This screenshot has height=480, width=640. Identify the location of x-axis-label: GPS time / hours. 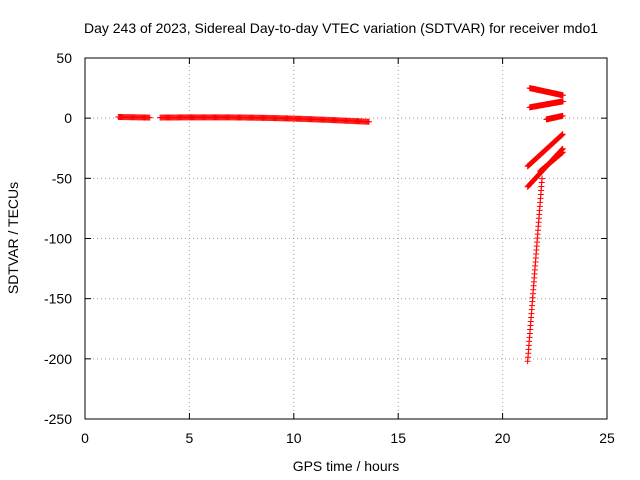
(346, 466).